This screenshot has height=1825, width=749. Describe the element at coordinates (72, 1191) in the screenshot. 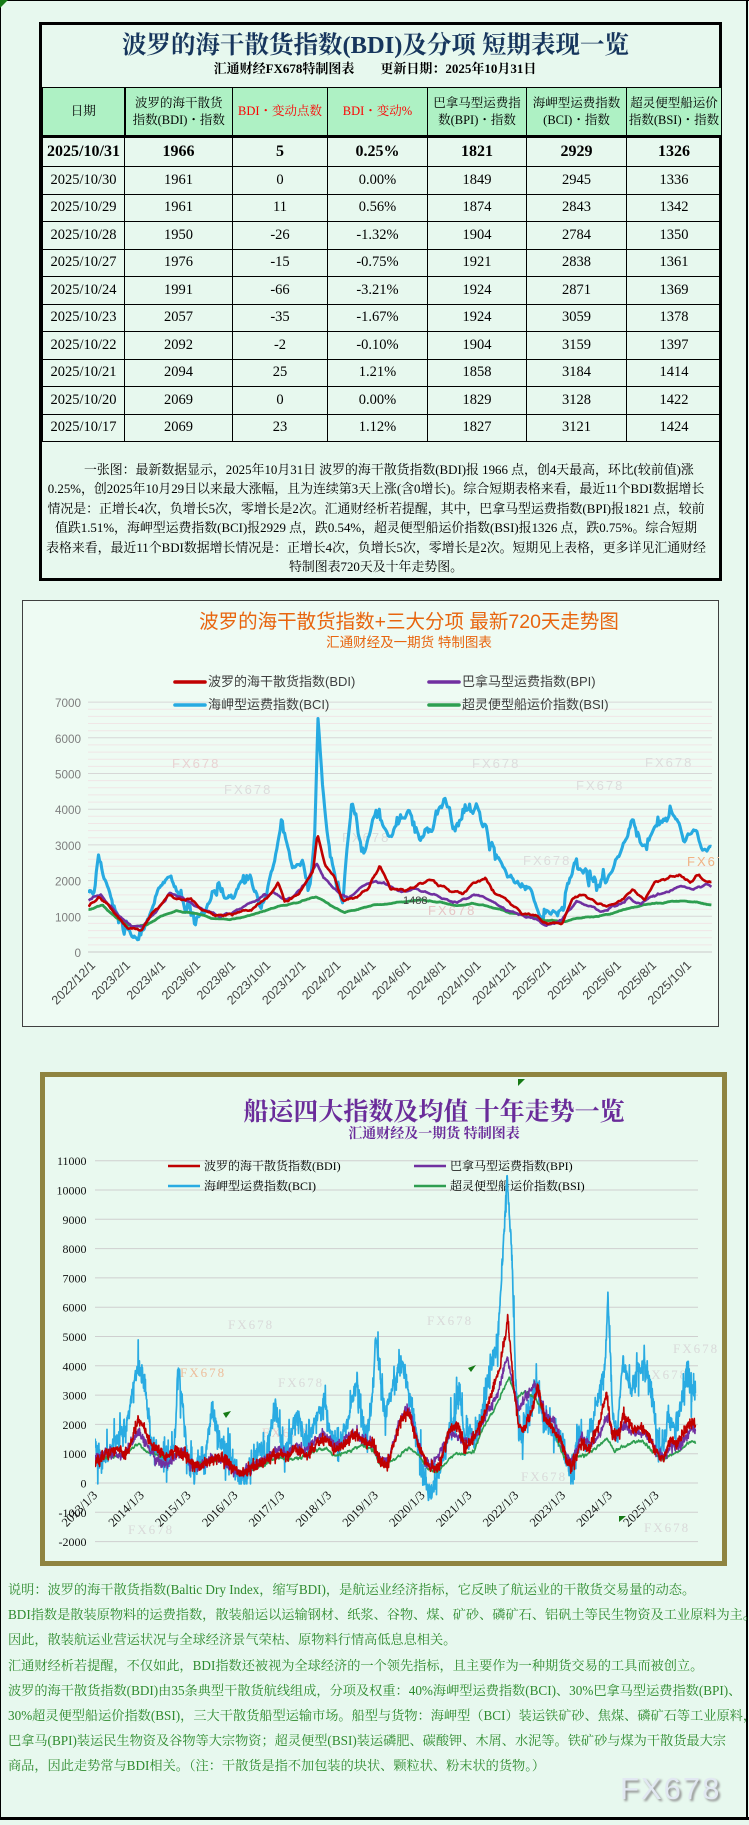

I see `svg-text: 10000` at that location.